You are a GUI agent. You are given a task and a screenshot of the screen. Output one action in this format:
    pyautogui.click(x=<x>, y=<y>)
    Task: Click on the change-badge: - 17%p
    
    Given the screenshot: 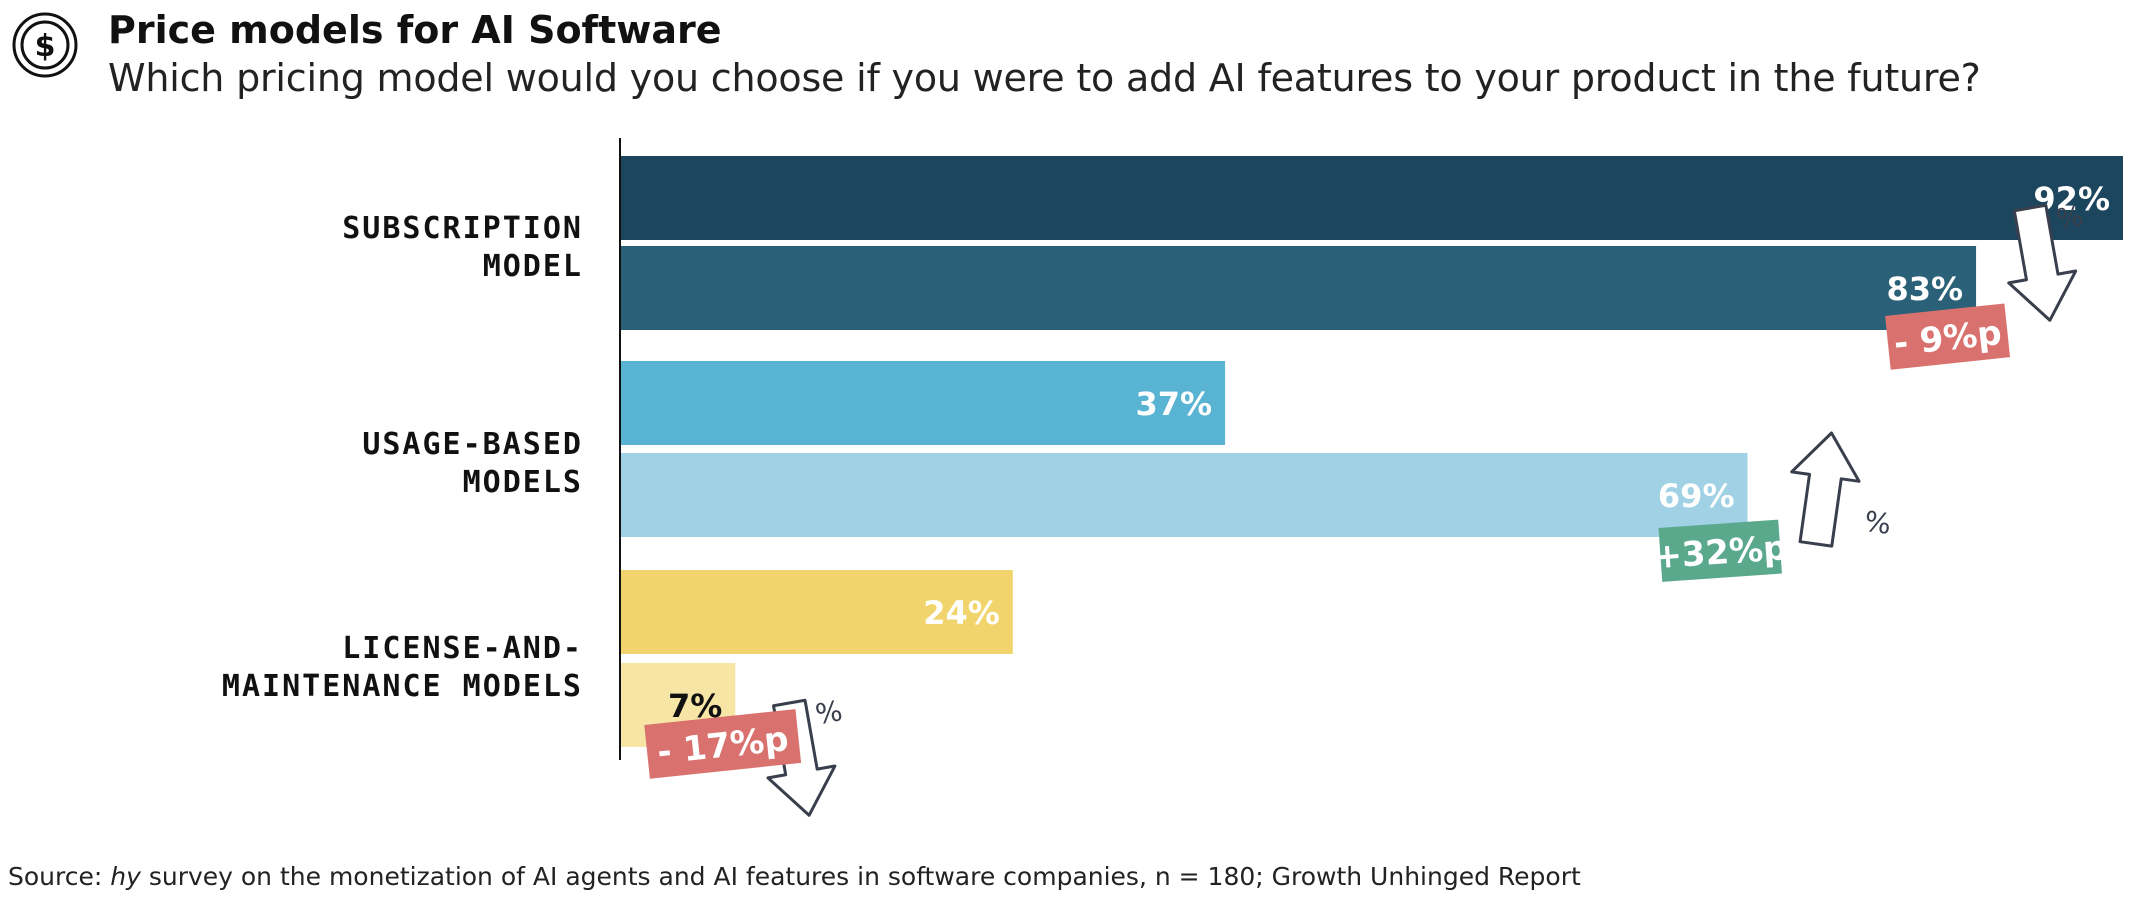 What is the action you would take?
    pyautogui.click(x=723, y=744)
    